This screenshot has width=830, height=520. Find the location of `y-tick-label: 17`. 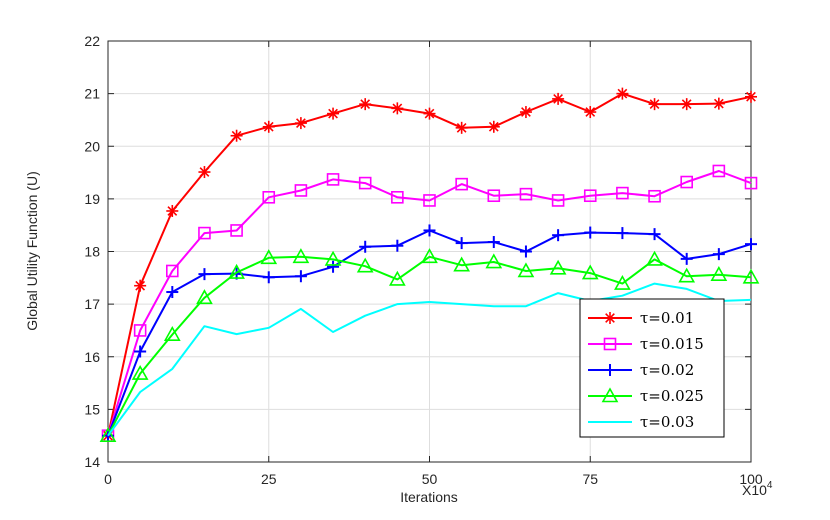

y-tick-label: 17 is located at coordinates (92, 304).